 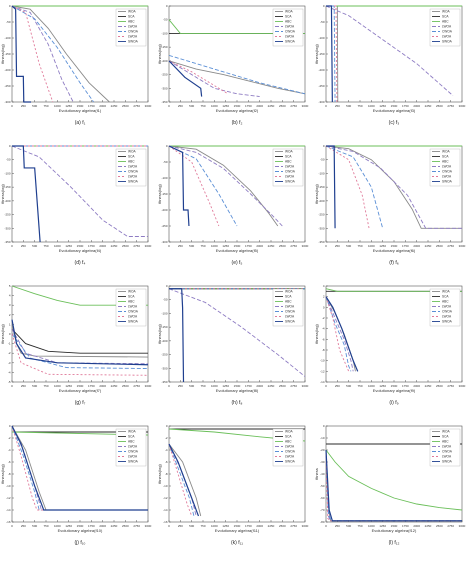 I want to click on y-tick-label: -4, so click(x=9, y=372).